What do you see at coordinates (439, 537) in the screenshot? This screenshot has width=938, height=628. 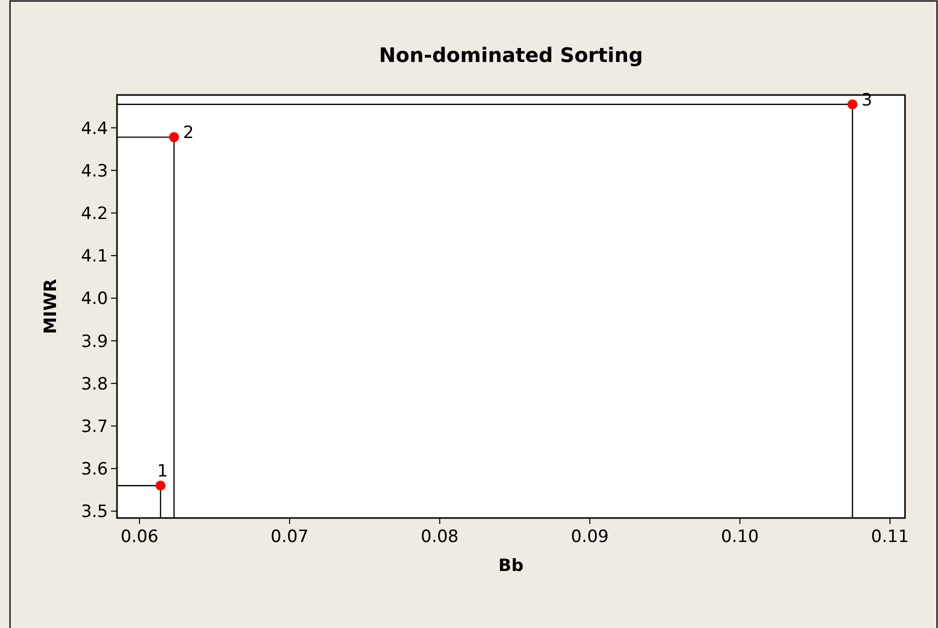 I see `x-tick-label: 0.08` at bounding box center [439, 537].